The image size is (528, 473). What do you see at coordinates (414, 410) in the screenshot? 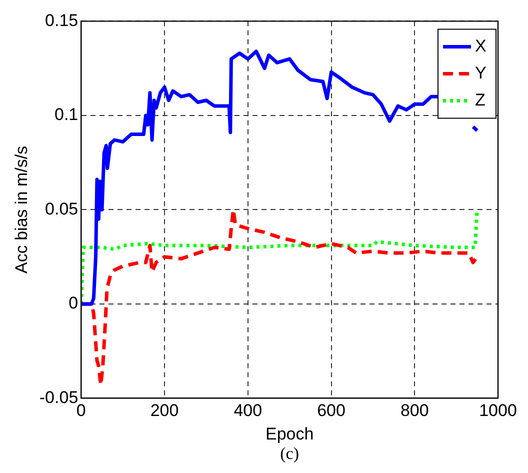
I see `x-tick-label: 800` at bounding box center [414, 410].